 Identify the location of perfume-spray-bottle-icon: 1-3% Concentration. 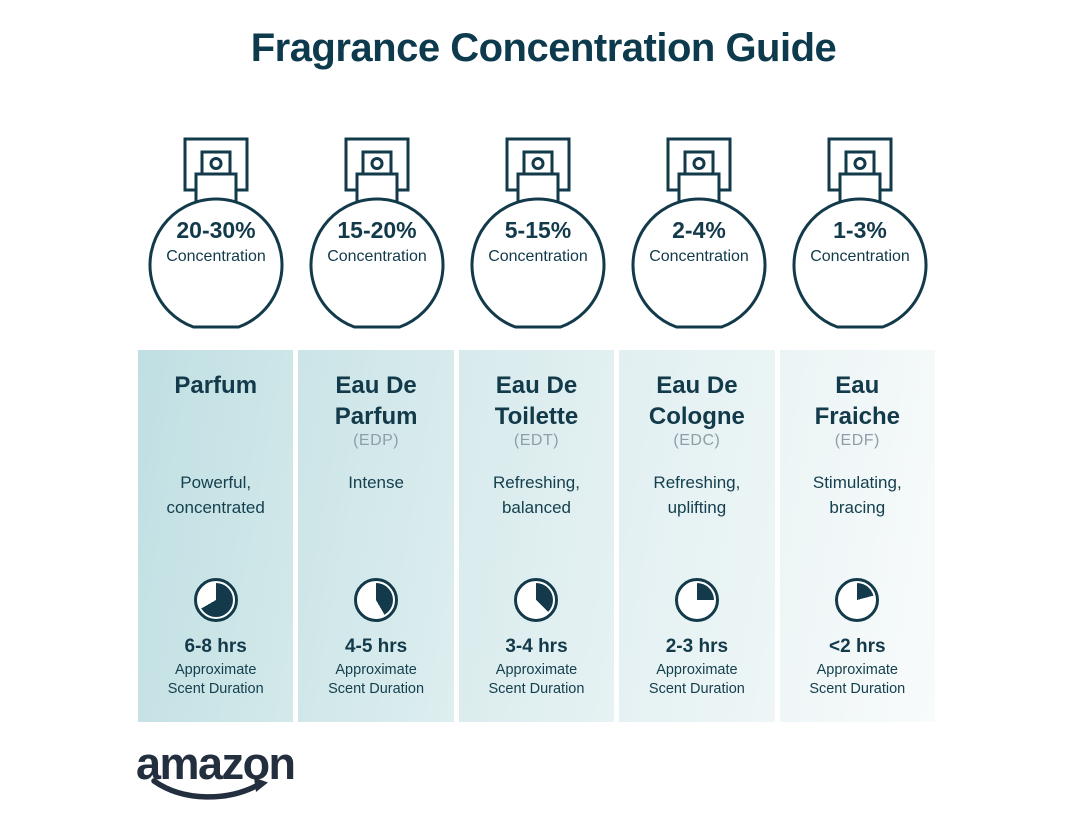
(860, 233).